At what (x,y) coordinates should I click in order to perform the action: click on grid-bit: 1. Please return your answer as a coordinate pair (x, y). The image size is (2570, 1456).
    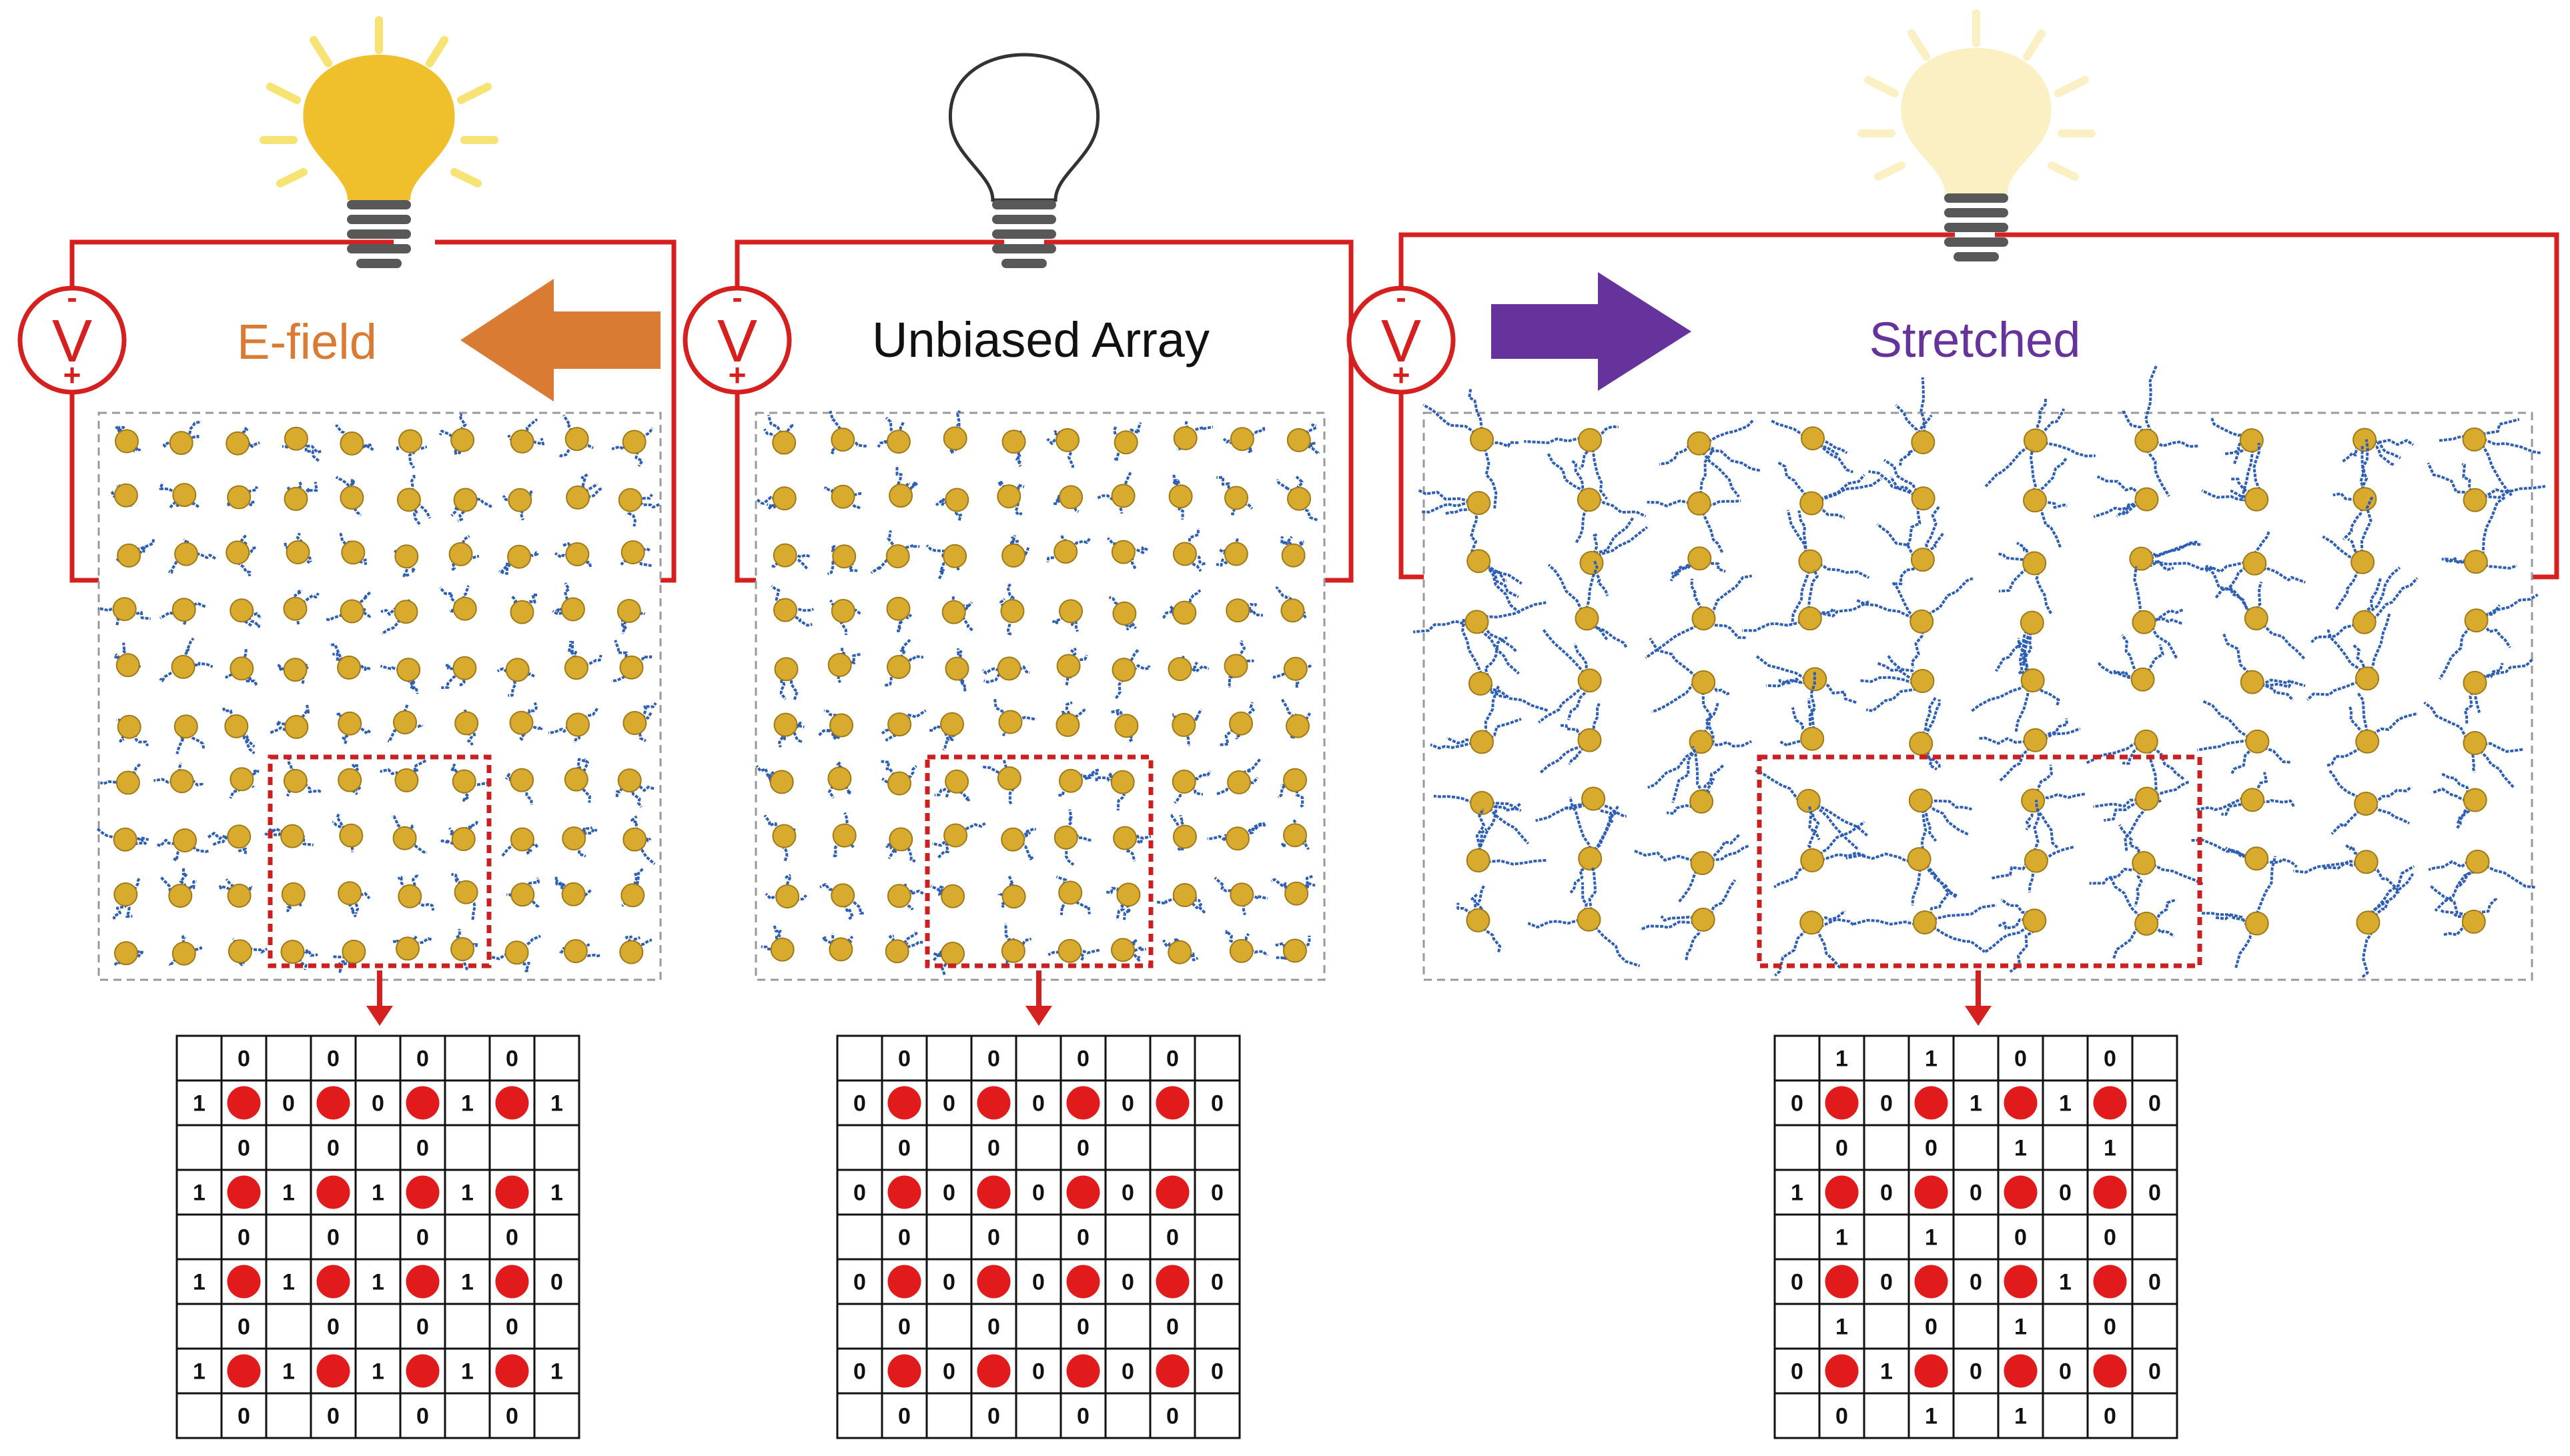
    Looking at the image, I should click on (1931, 1059).